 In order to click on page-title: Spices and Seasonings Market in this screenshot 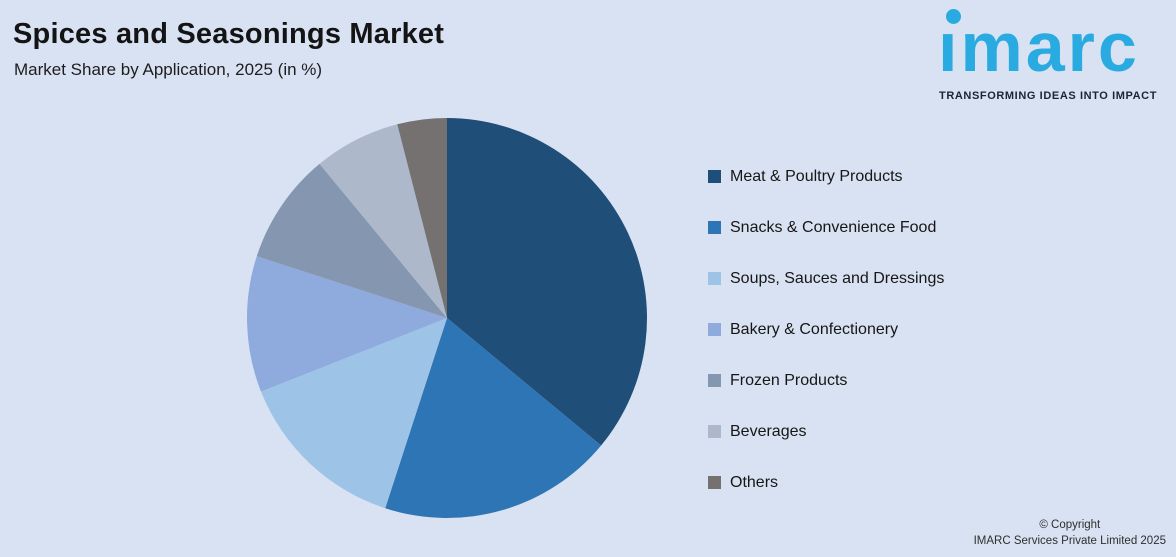, I will do `click(229, 34)`.